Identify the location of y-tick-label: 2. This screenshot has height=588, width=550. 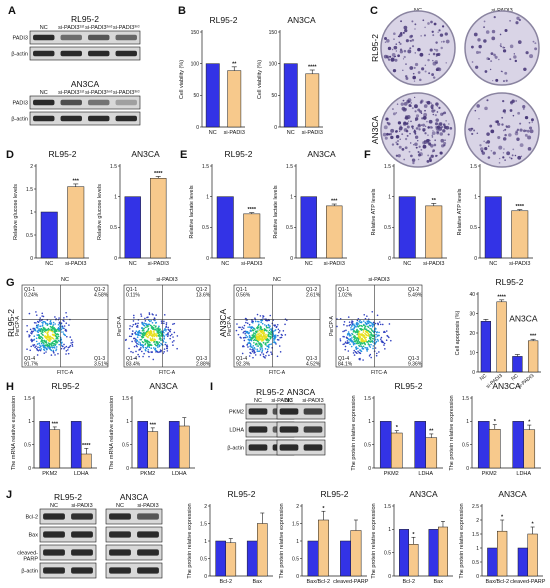
(297, 507).